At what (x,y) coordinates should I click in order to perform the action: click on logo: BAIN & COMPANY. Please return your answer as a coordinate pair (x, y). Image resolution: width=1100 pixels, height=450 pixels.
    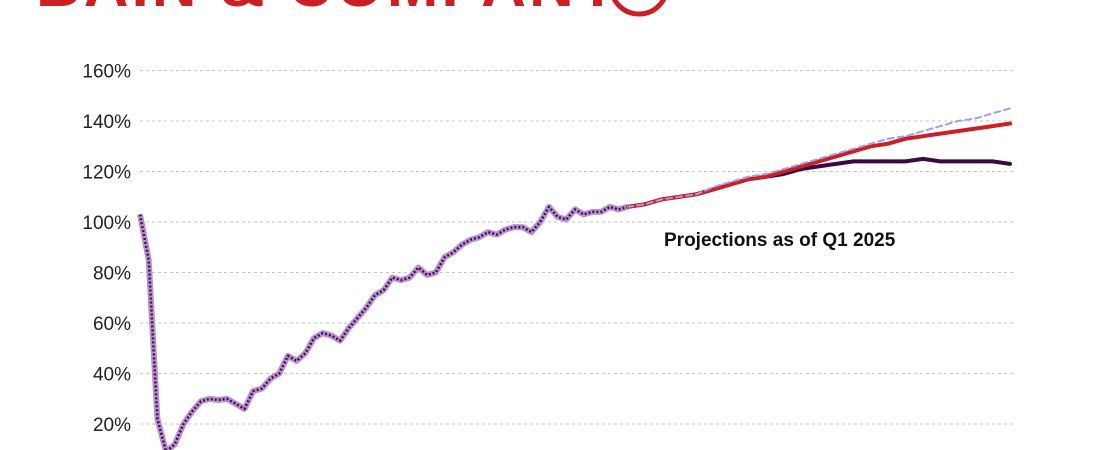
    Looking at the image, I should click on (351, 10).